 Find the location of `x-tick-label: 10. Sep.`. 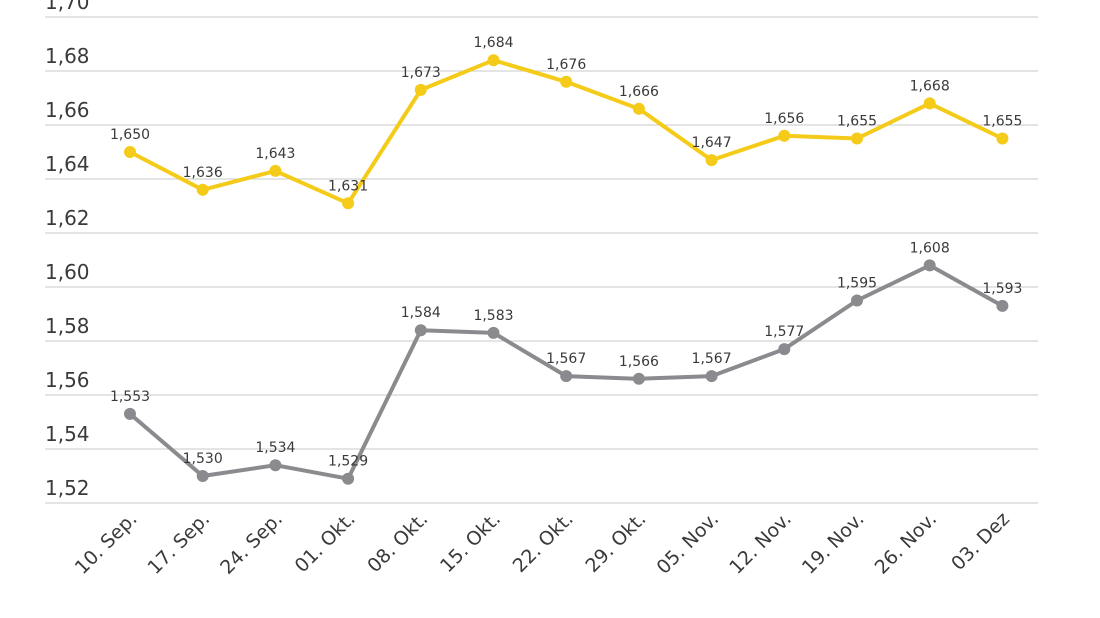

x-tick-label: 10. Sep. is located at coordinates (106, 543).